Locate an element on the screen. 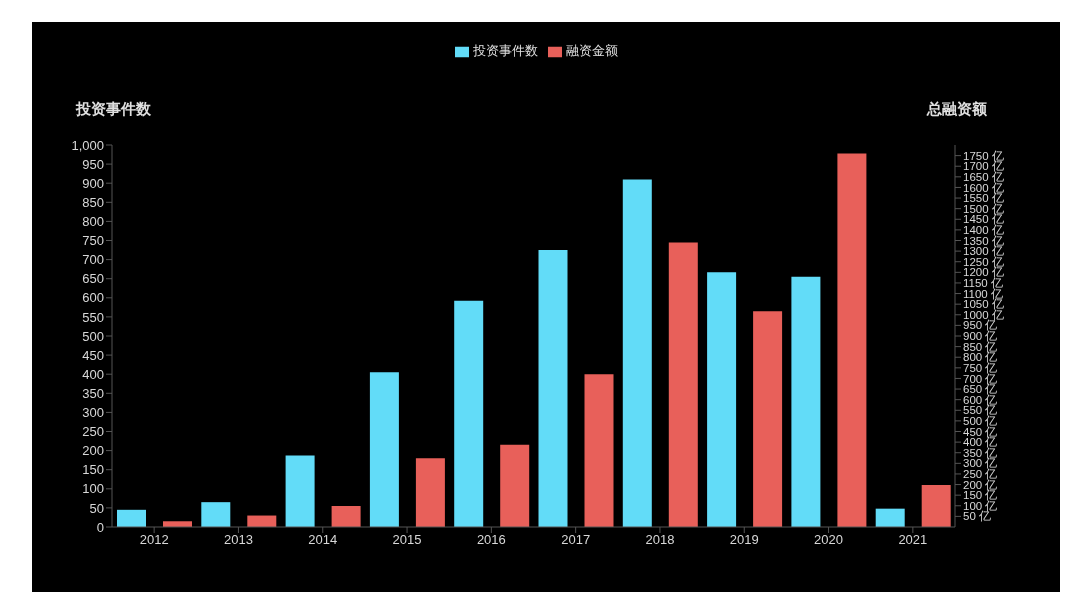 Image resolution: width=1080 pixels, height=613 pixels. y-tick-label: 100 is located at coordinates (93, 489).